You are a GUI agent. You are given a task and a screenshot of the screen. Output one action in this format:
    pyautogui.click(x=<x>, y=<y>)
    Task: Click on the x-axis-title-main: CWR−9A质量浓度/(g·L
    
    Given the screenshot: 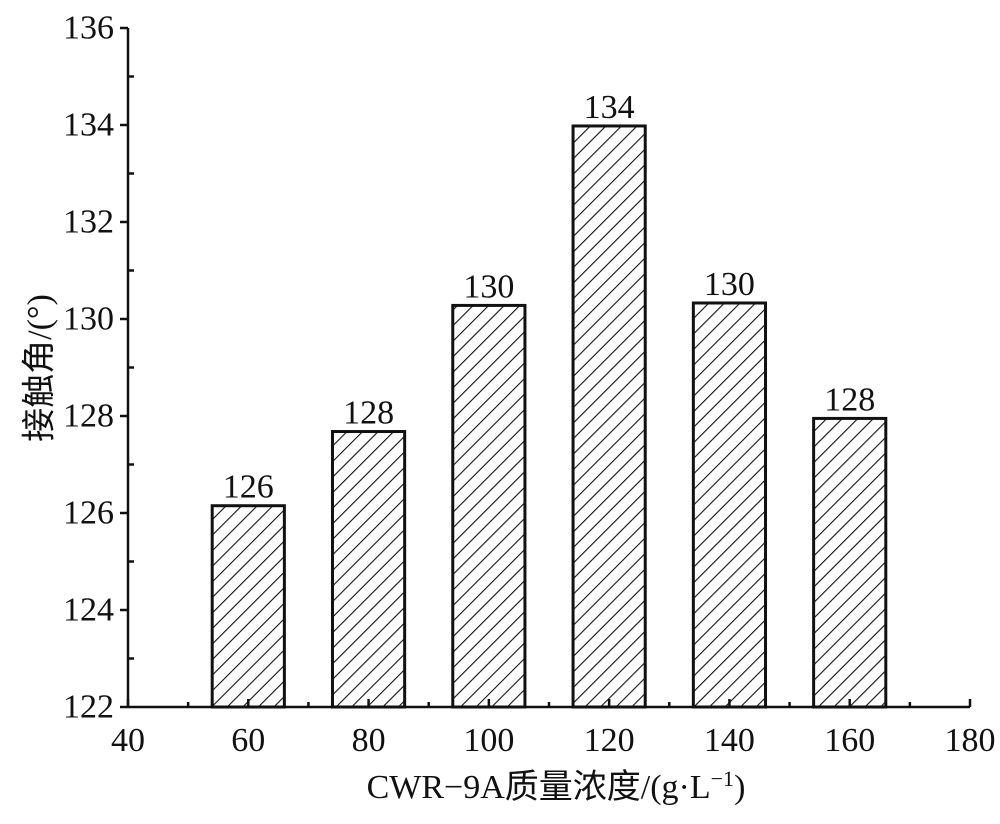 What is the action you would take?
    pyautogui.click(x=539, y=787)
    